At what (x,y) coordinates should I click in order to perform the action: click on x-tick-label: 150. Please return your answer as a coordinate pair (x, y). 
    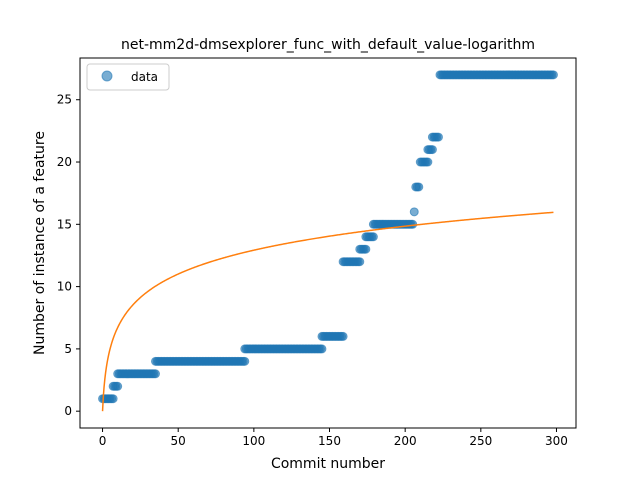
    Looking at the image, I should click on (329, 441).